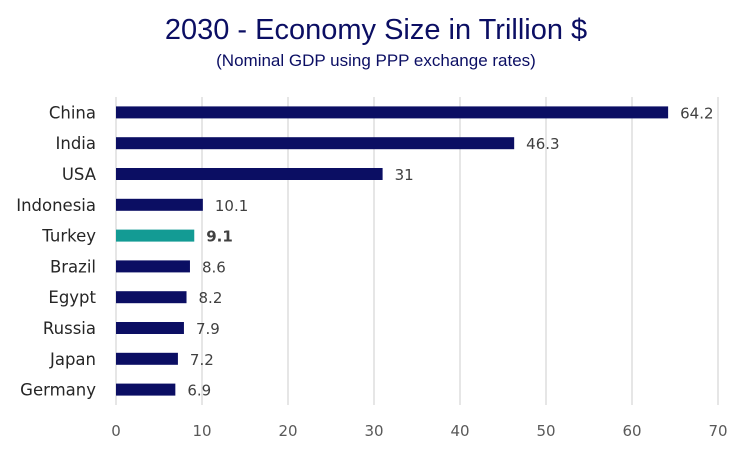 The width and height of the screenshot is (752, 453). Describe the element at coordinates (159, 204) in the screenshot. I see `bar-indonesia` at that location.